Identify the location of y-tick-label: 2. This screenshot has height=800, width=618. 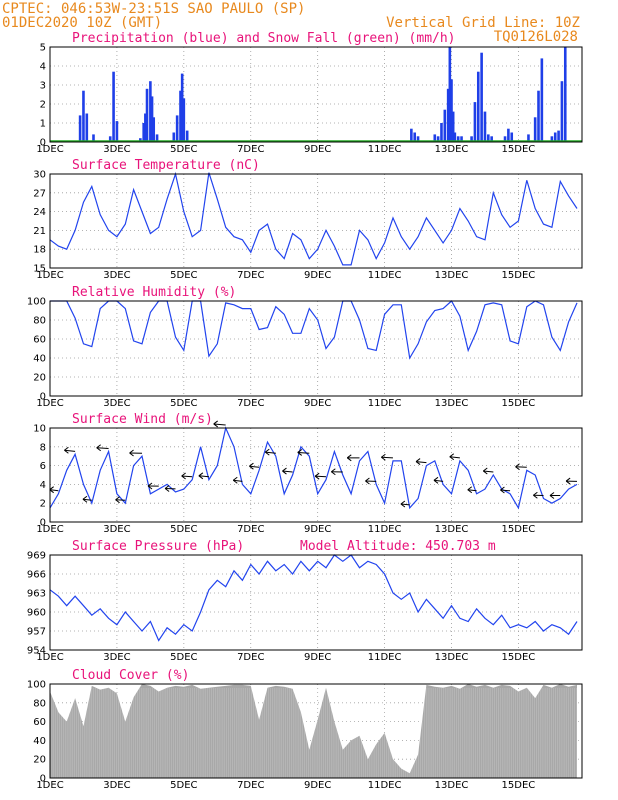
(43, 504).